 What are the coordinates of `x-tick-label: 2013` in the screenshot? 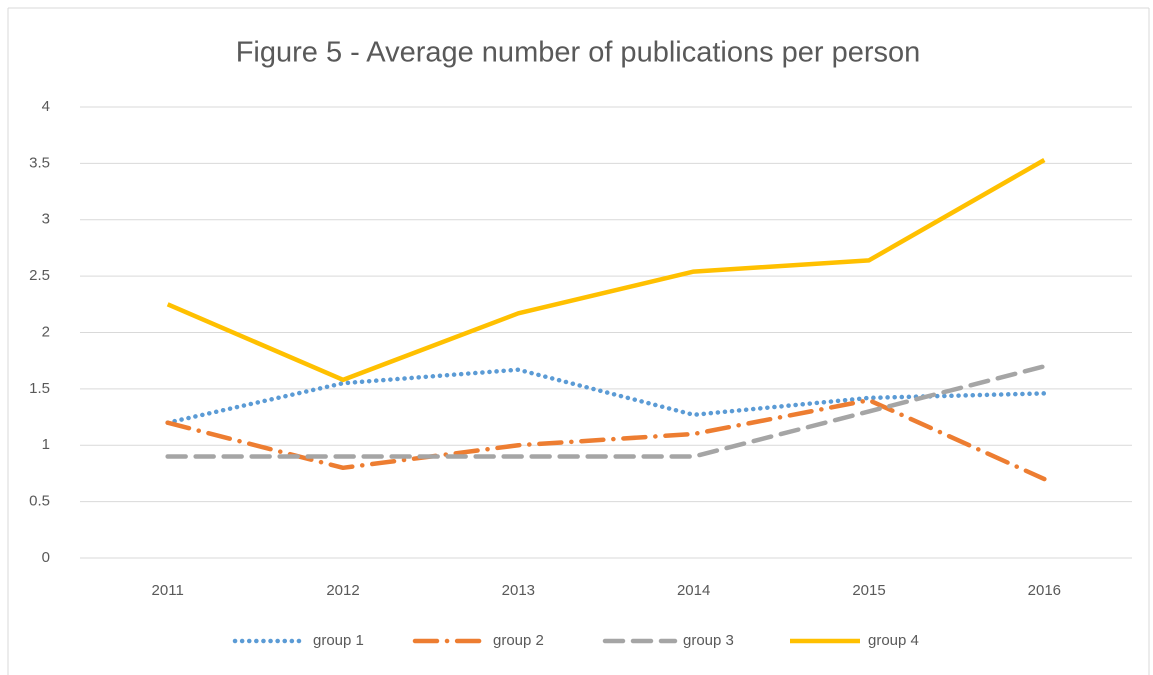 It's located at (518, 590).